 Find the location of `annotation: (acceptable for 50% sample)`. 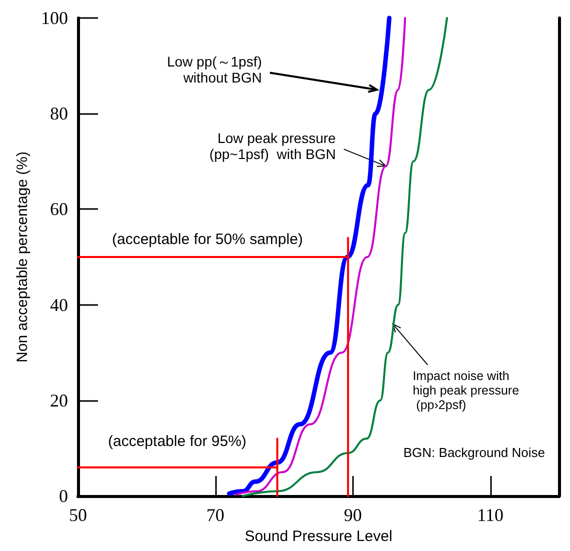

annotation: (acceptable for 50% sample) is located at coordinates (207, 239).